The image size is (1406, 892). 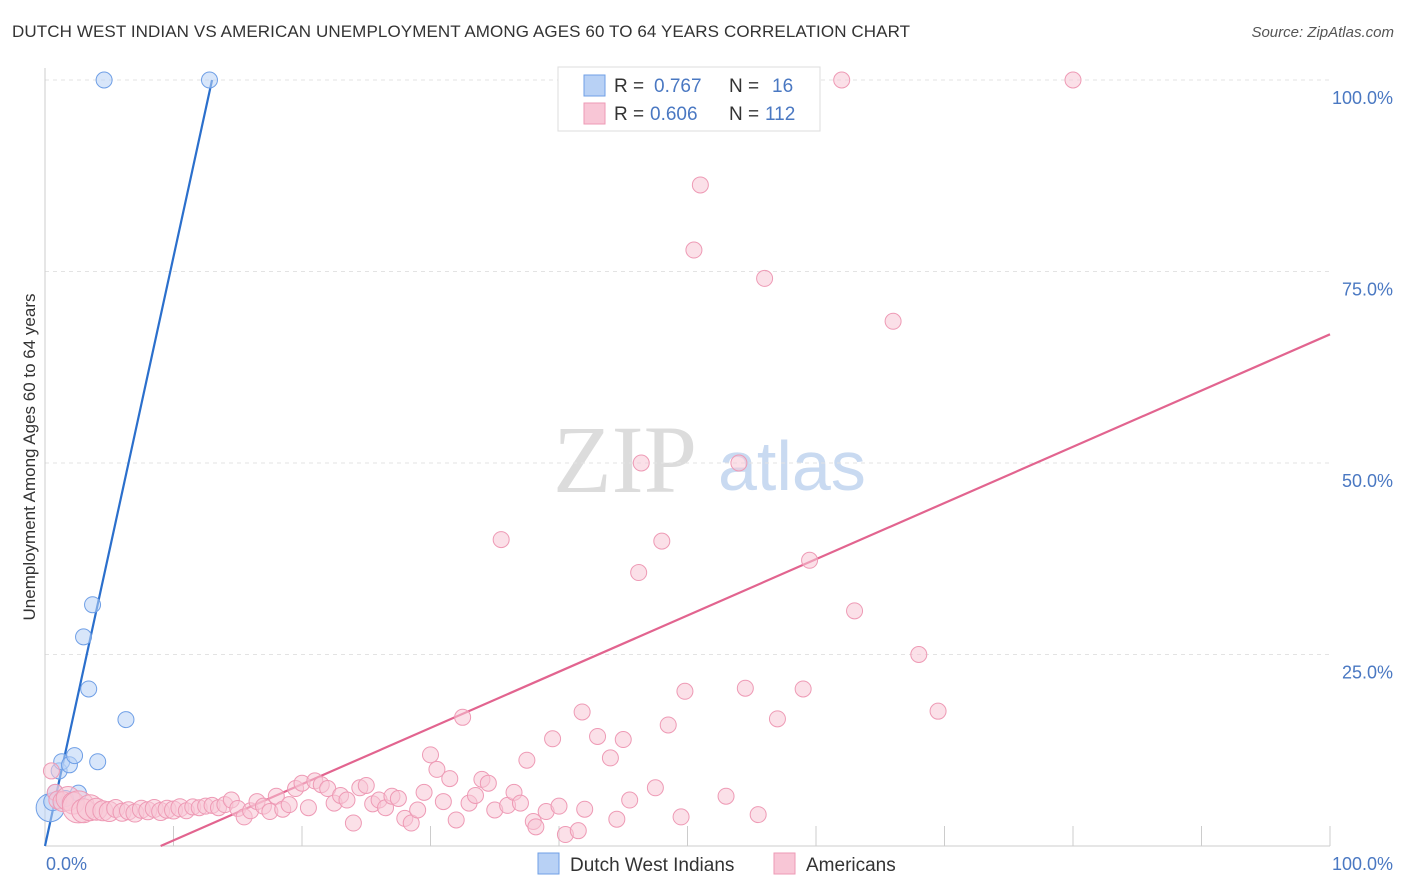 I want to click on trend-line-dutch, so click(x=128, y=463).